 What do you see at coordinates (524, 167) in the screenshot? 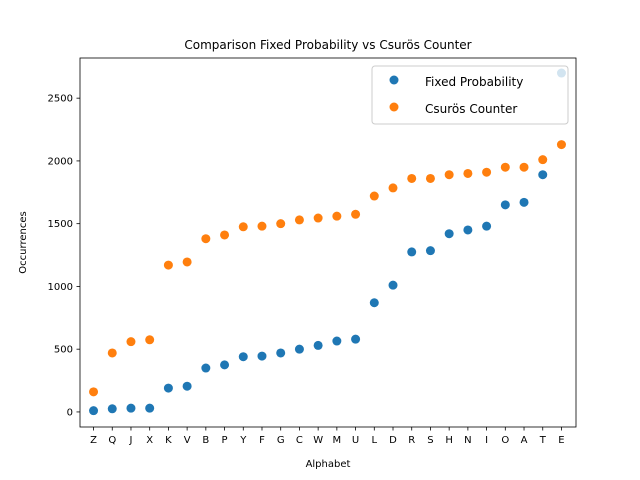
I see `point-csuros-counter-A` at bounding box center [524, 167].